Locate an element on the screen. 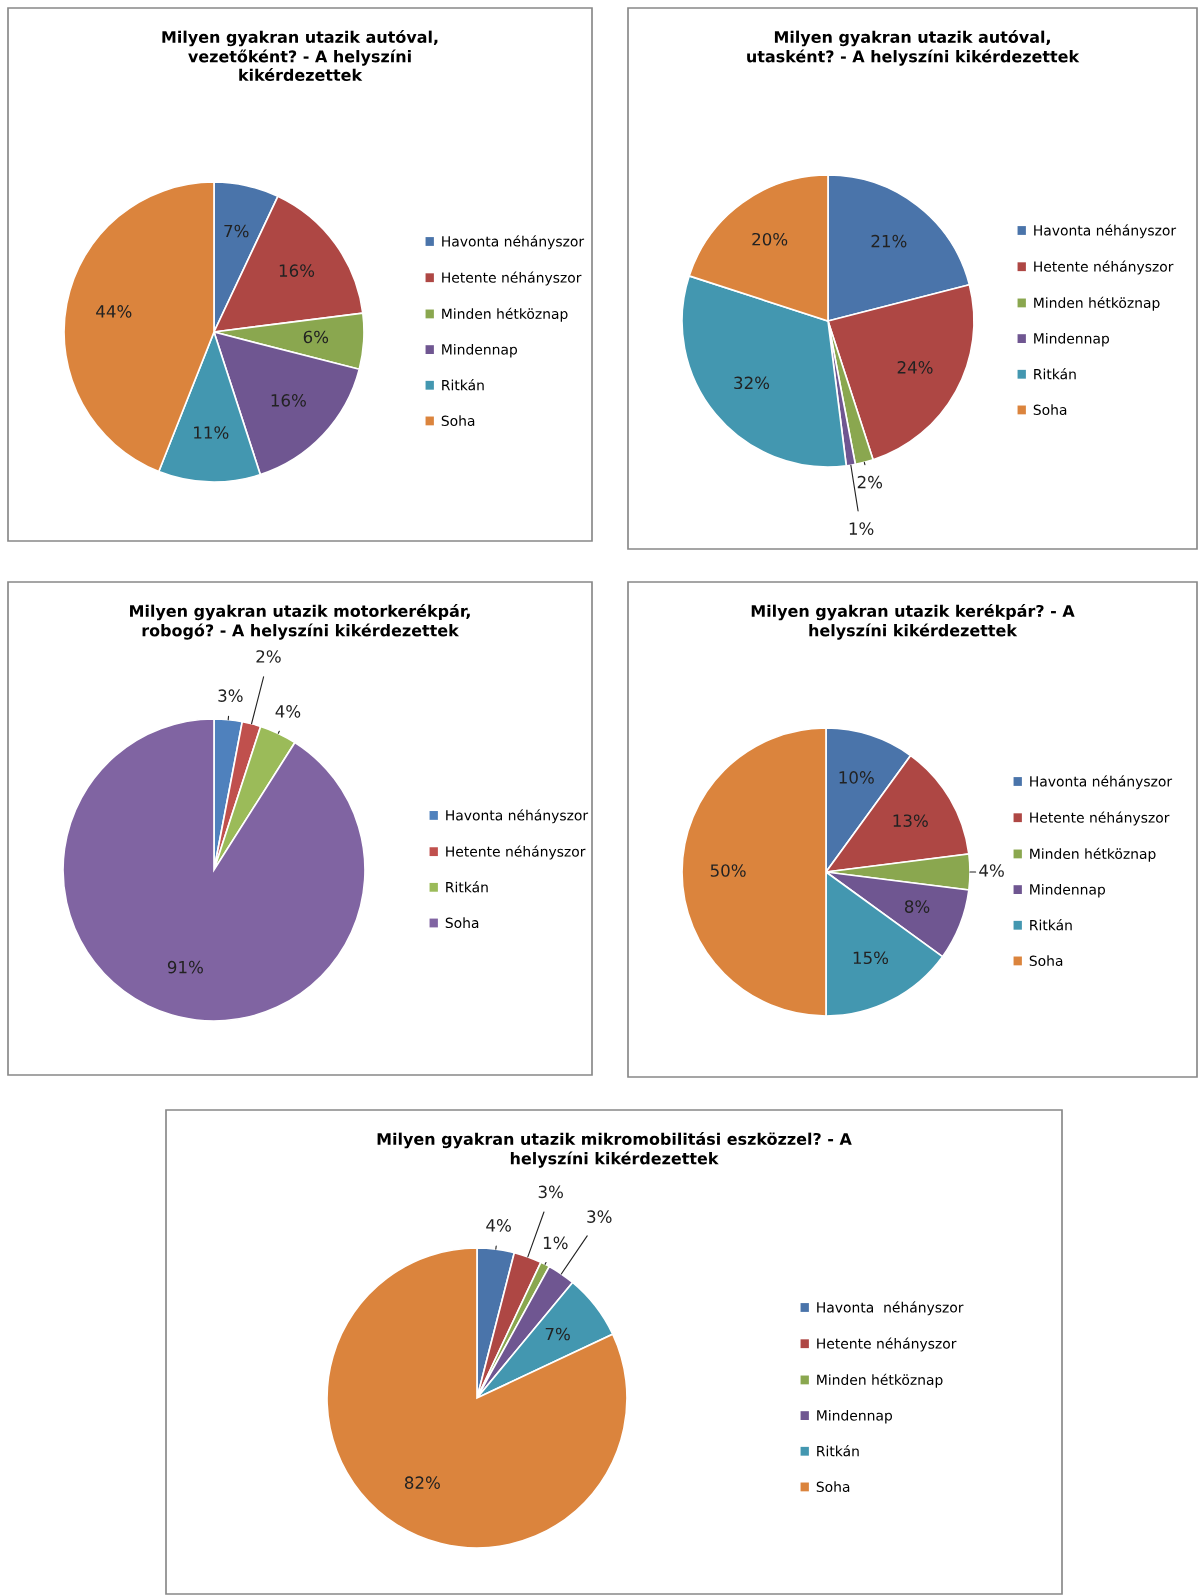  data-label: 15% is located at coordinates (871, 958).